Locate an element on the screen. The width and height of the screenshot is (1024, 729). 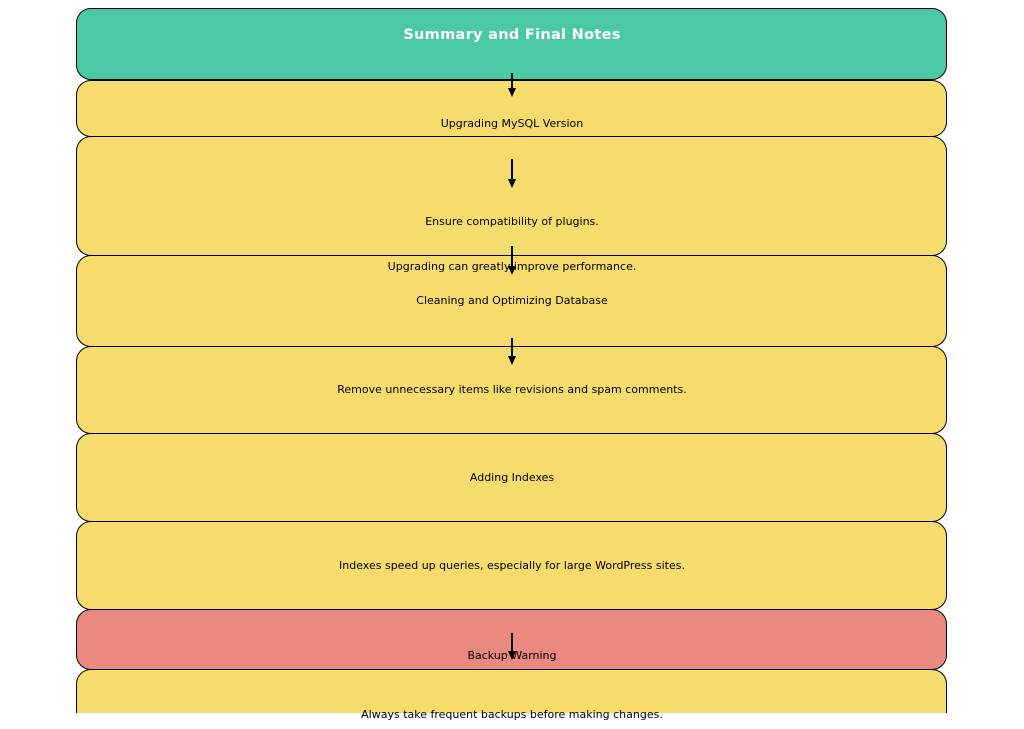
flow-arrow-upgrading-to-detail is located at coordinates (512, 173).